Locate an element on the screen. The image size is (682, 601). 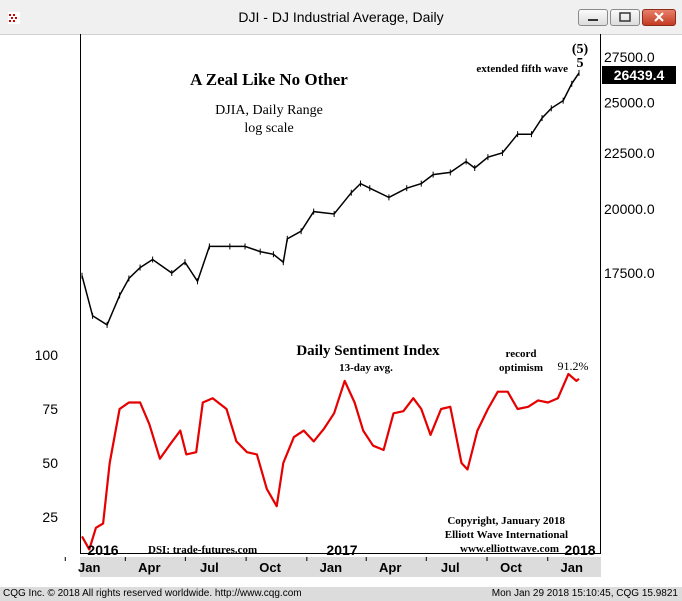
wave-5-circled-label: (5) is located at coordinates (580, 49).